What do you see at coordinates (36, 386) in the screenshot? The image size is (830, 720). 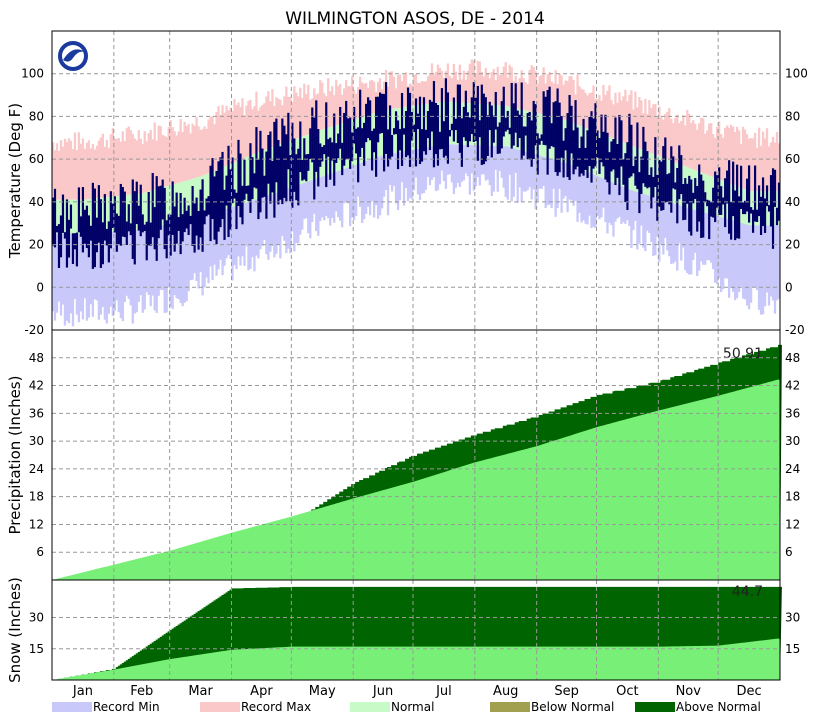 I see `ytick-left-precipitation-1: 42` at bounding box center [36, 386].